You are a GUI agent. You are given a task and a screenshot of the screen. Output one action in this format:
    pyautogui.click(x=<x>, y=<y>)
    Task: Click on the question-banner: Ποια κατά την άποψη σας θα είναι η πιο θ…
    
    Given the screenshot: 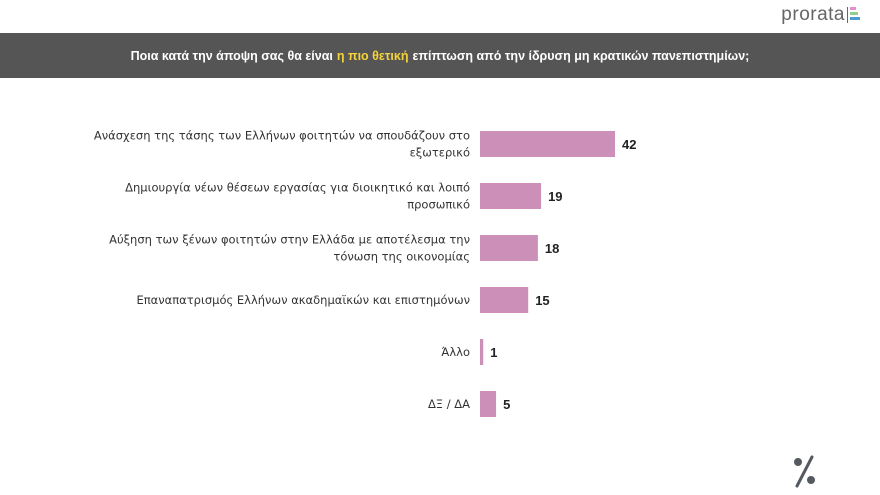 What is the action you would take?
    pyautogui.click(x=440, y=55)
    